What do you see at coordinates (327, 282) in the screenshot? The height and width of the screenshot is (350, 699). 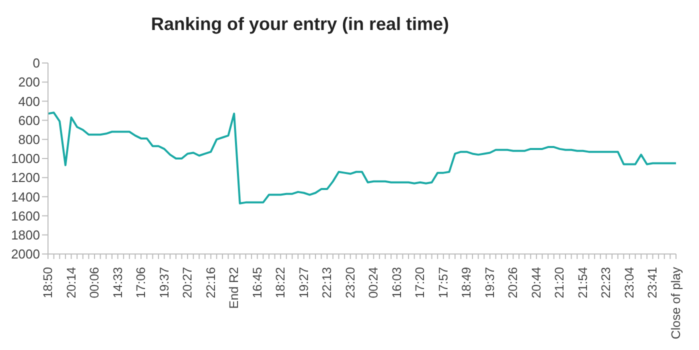 I see `x-tick-label: 22:13` at bounding box center [327, 282].